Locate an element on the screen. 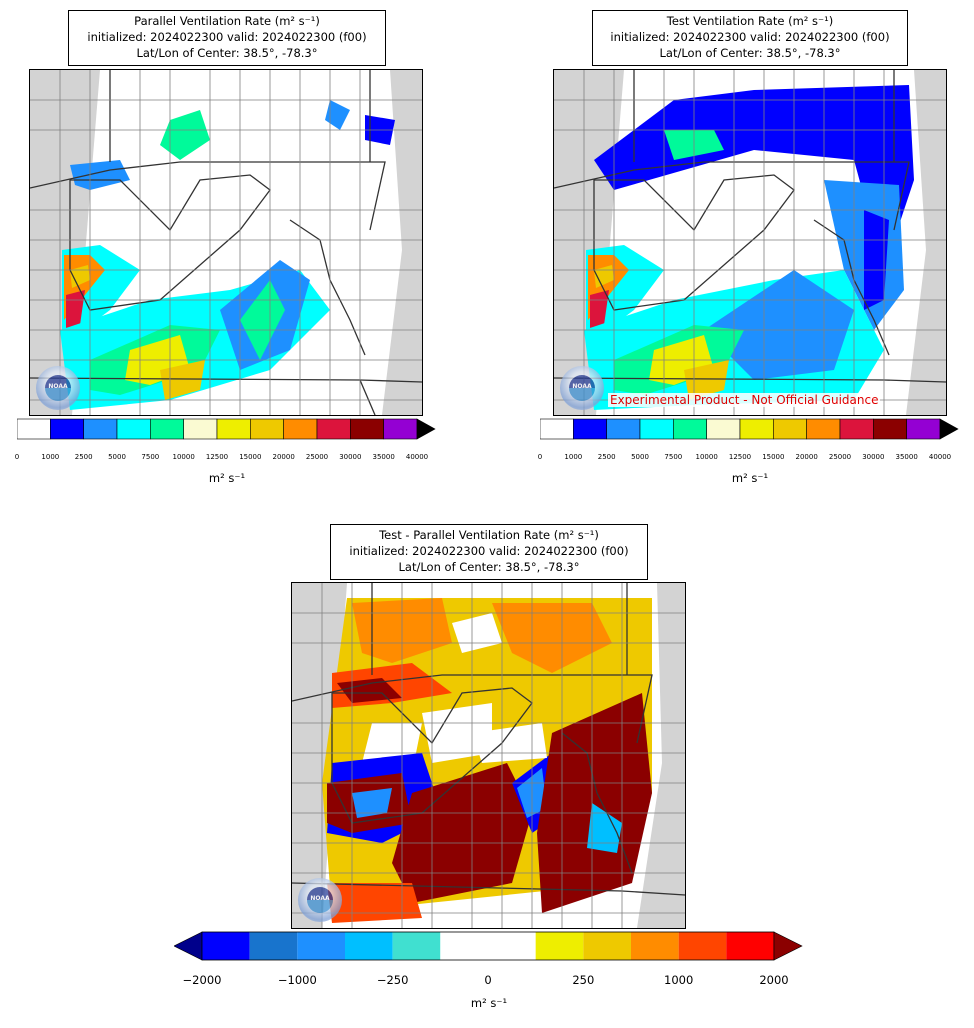 This screenshot has width=974, height=1028. colorbar-tick: 25000 is located at coordinates (317, 457).